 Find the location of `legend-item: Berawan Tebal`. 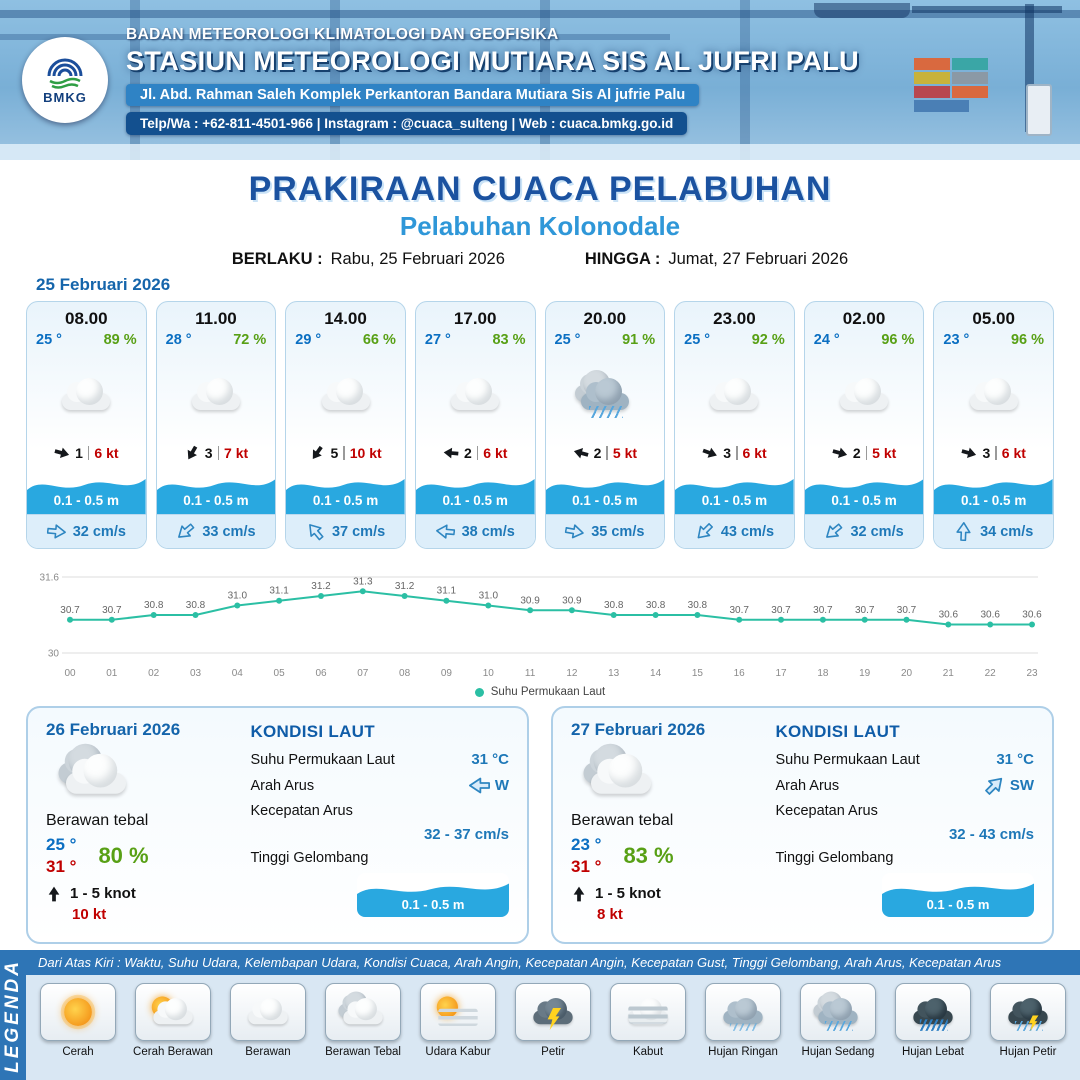

legend-item: Berawan Tebal is located at coordinates (363, 1021).